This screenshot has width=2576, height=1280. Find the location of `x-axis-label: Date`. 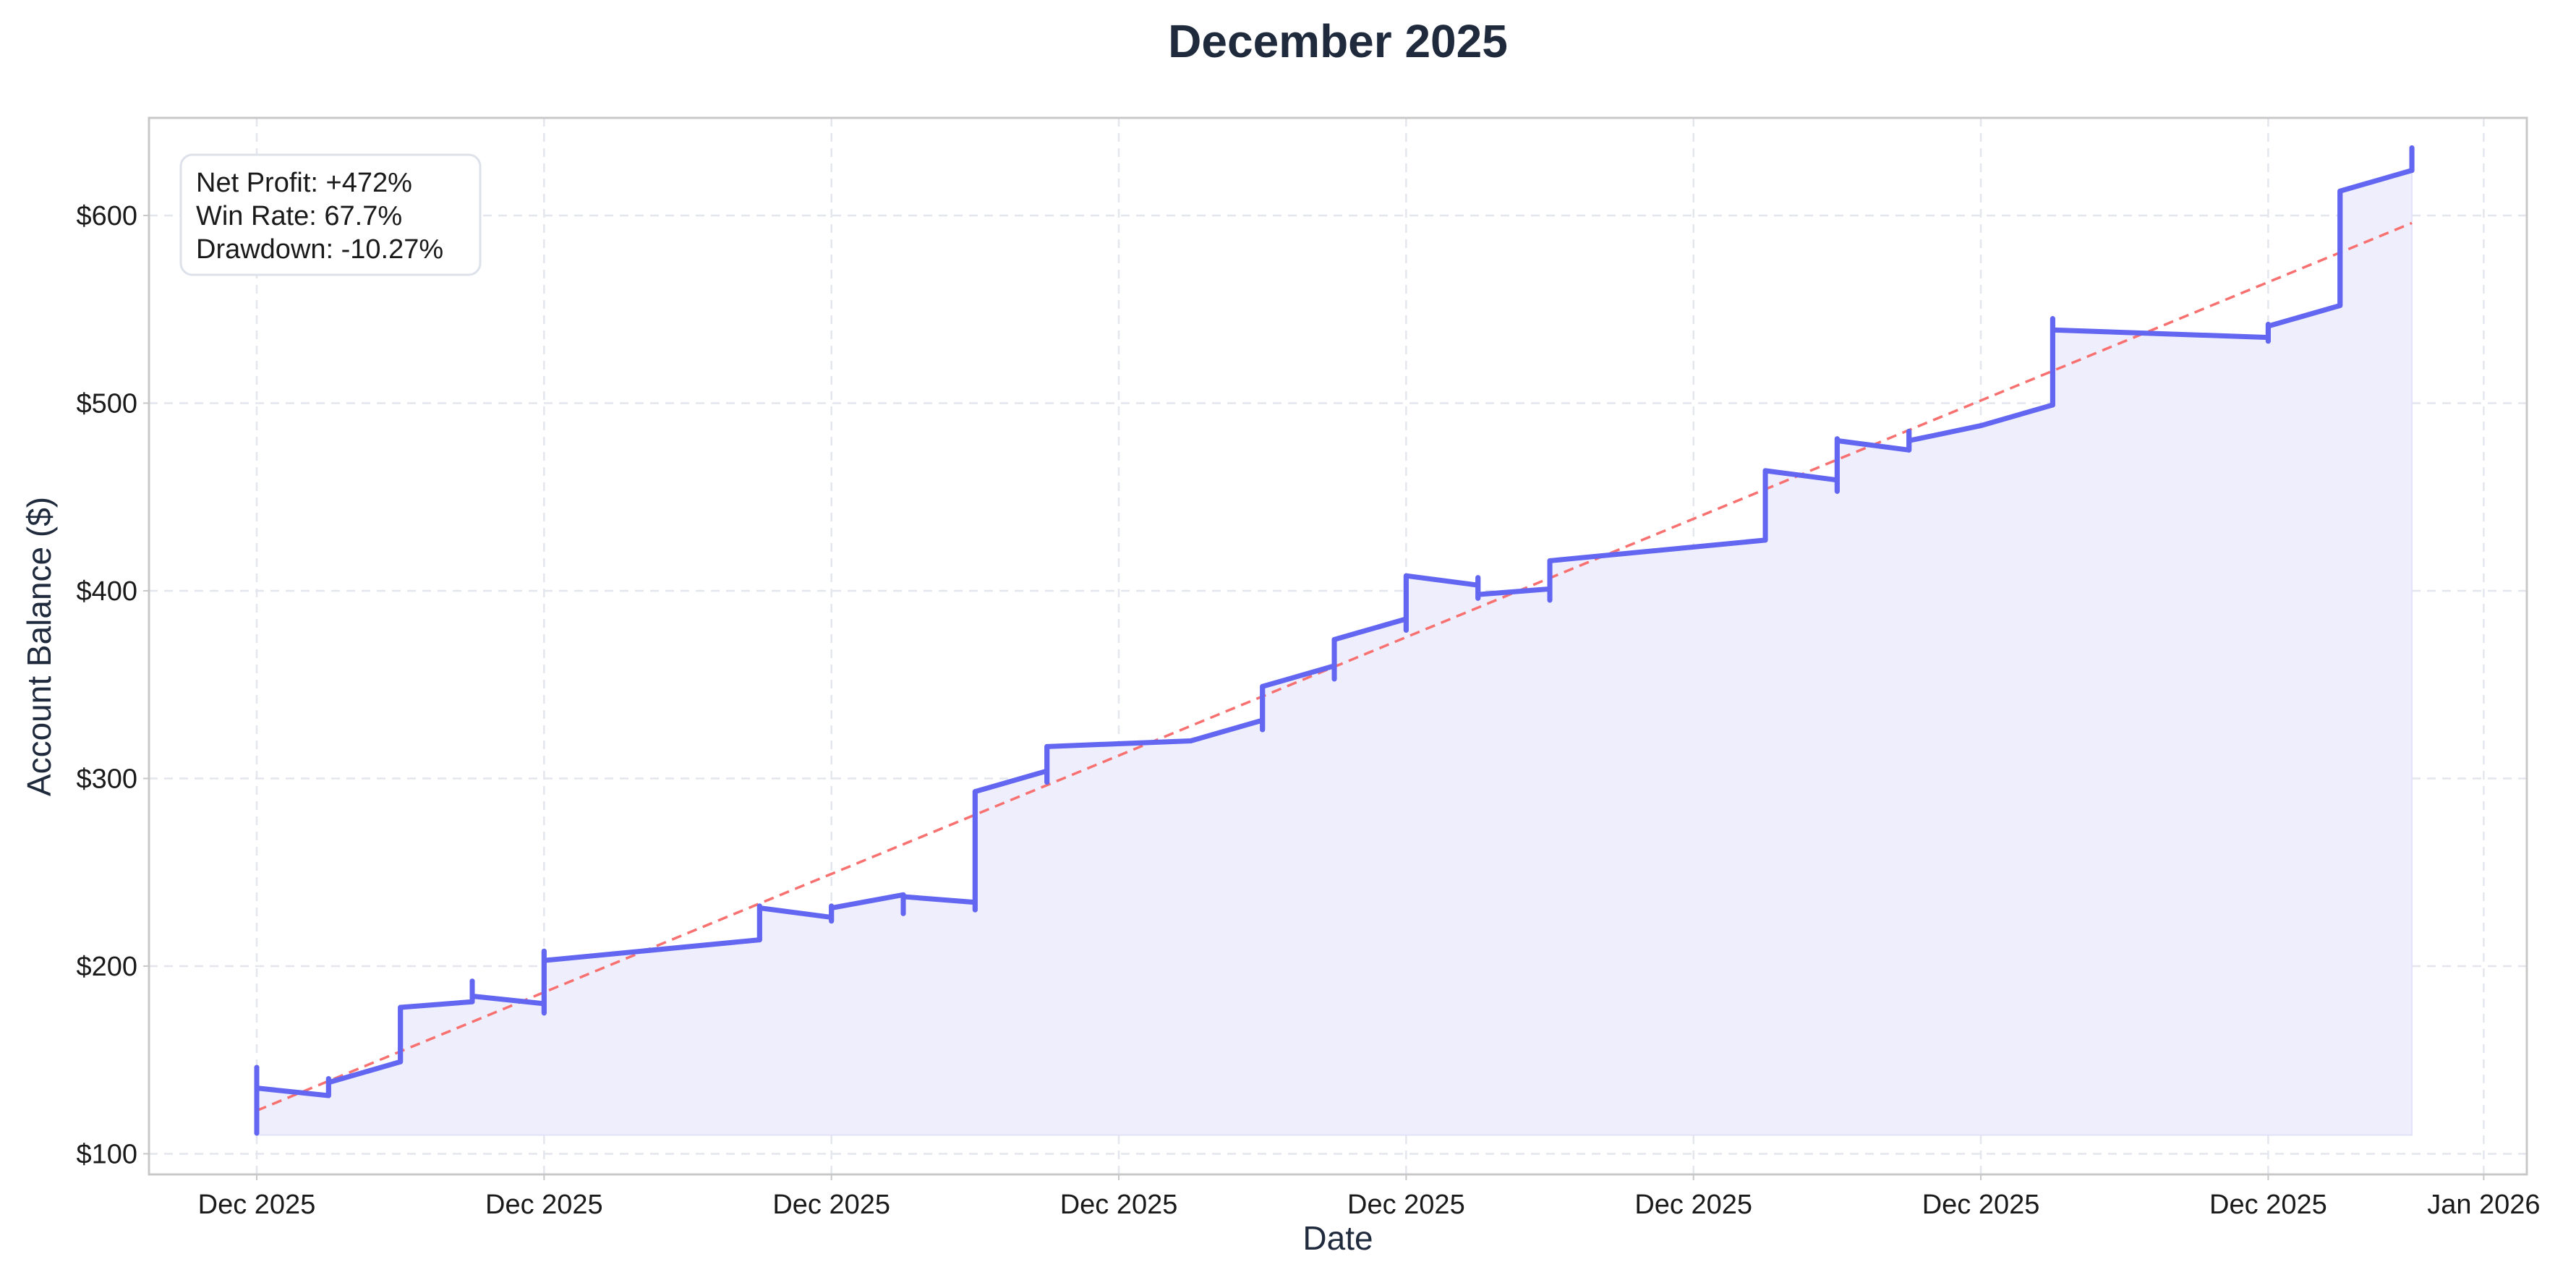

x-axis-label: Date is located at coordinates (1337, 1238).